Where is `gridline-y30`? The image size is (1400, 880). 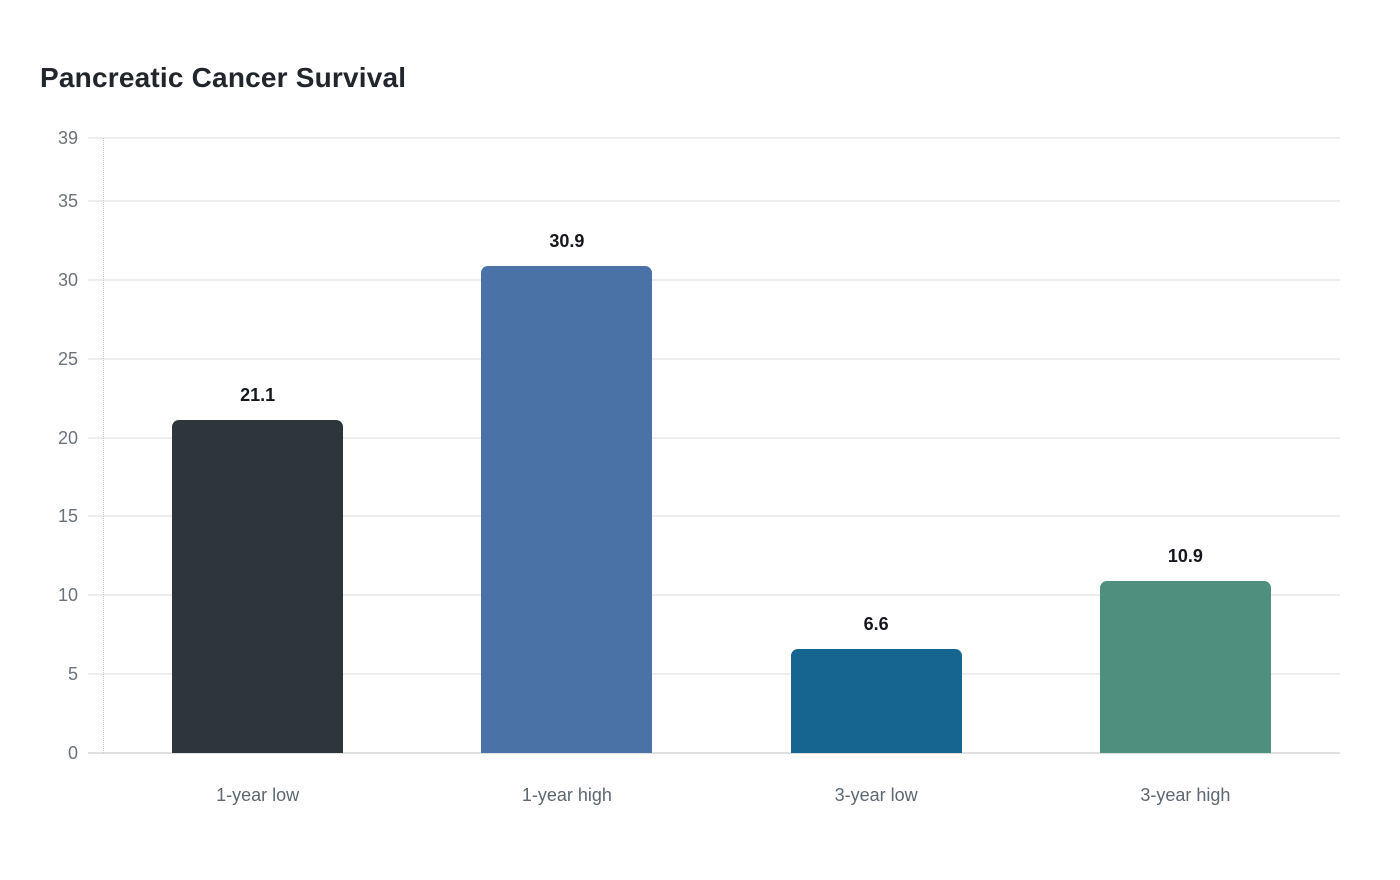 gridline-y30 is located at coordinates (714, 279).